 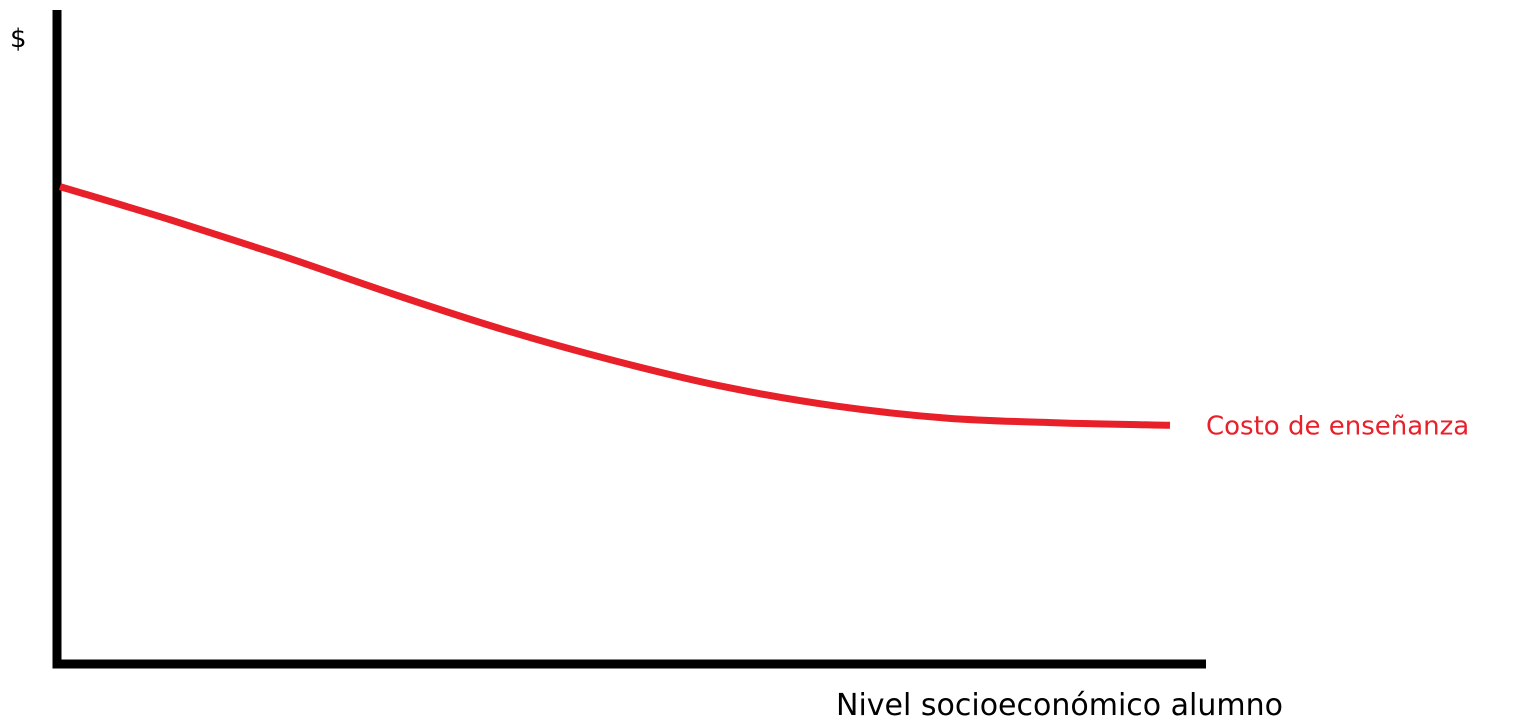 What do you see at coordinates (1337, 426) in the screenshot?
I see `series-label: Costo de enseñanza` at bounding box center [1337, 426].